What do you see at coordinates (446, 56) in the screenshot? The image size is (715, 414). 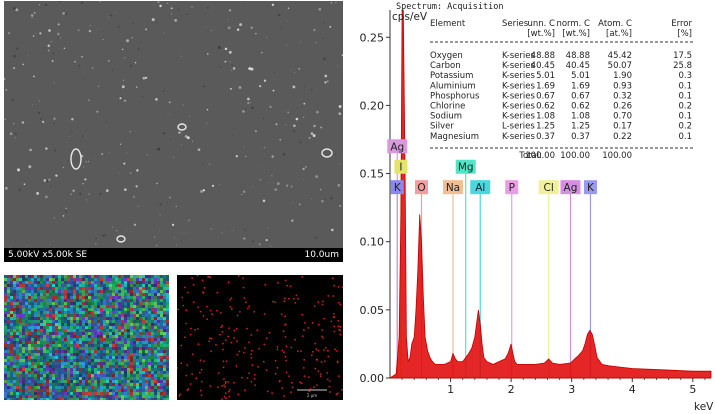 I see `table-cell: Oxygen` at bounding box center [446, 56].